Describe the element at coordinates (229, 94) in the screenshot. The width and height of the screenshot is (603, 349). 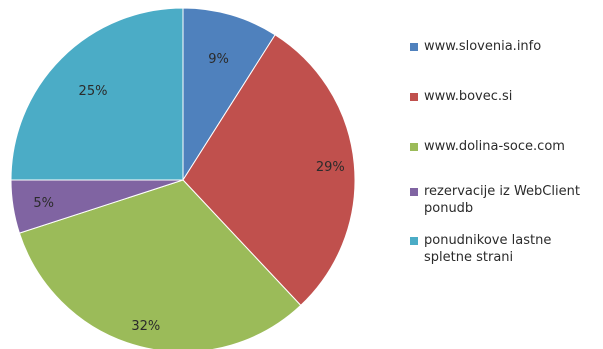
I see `pie-slice-slovenia-info` at that location.